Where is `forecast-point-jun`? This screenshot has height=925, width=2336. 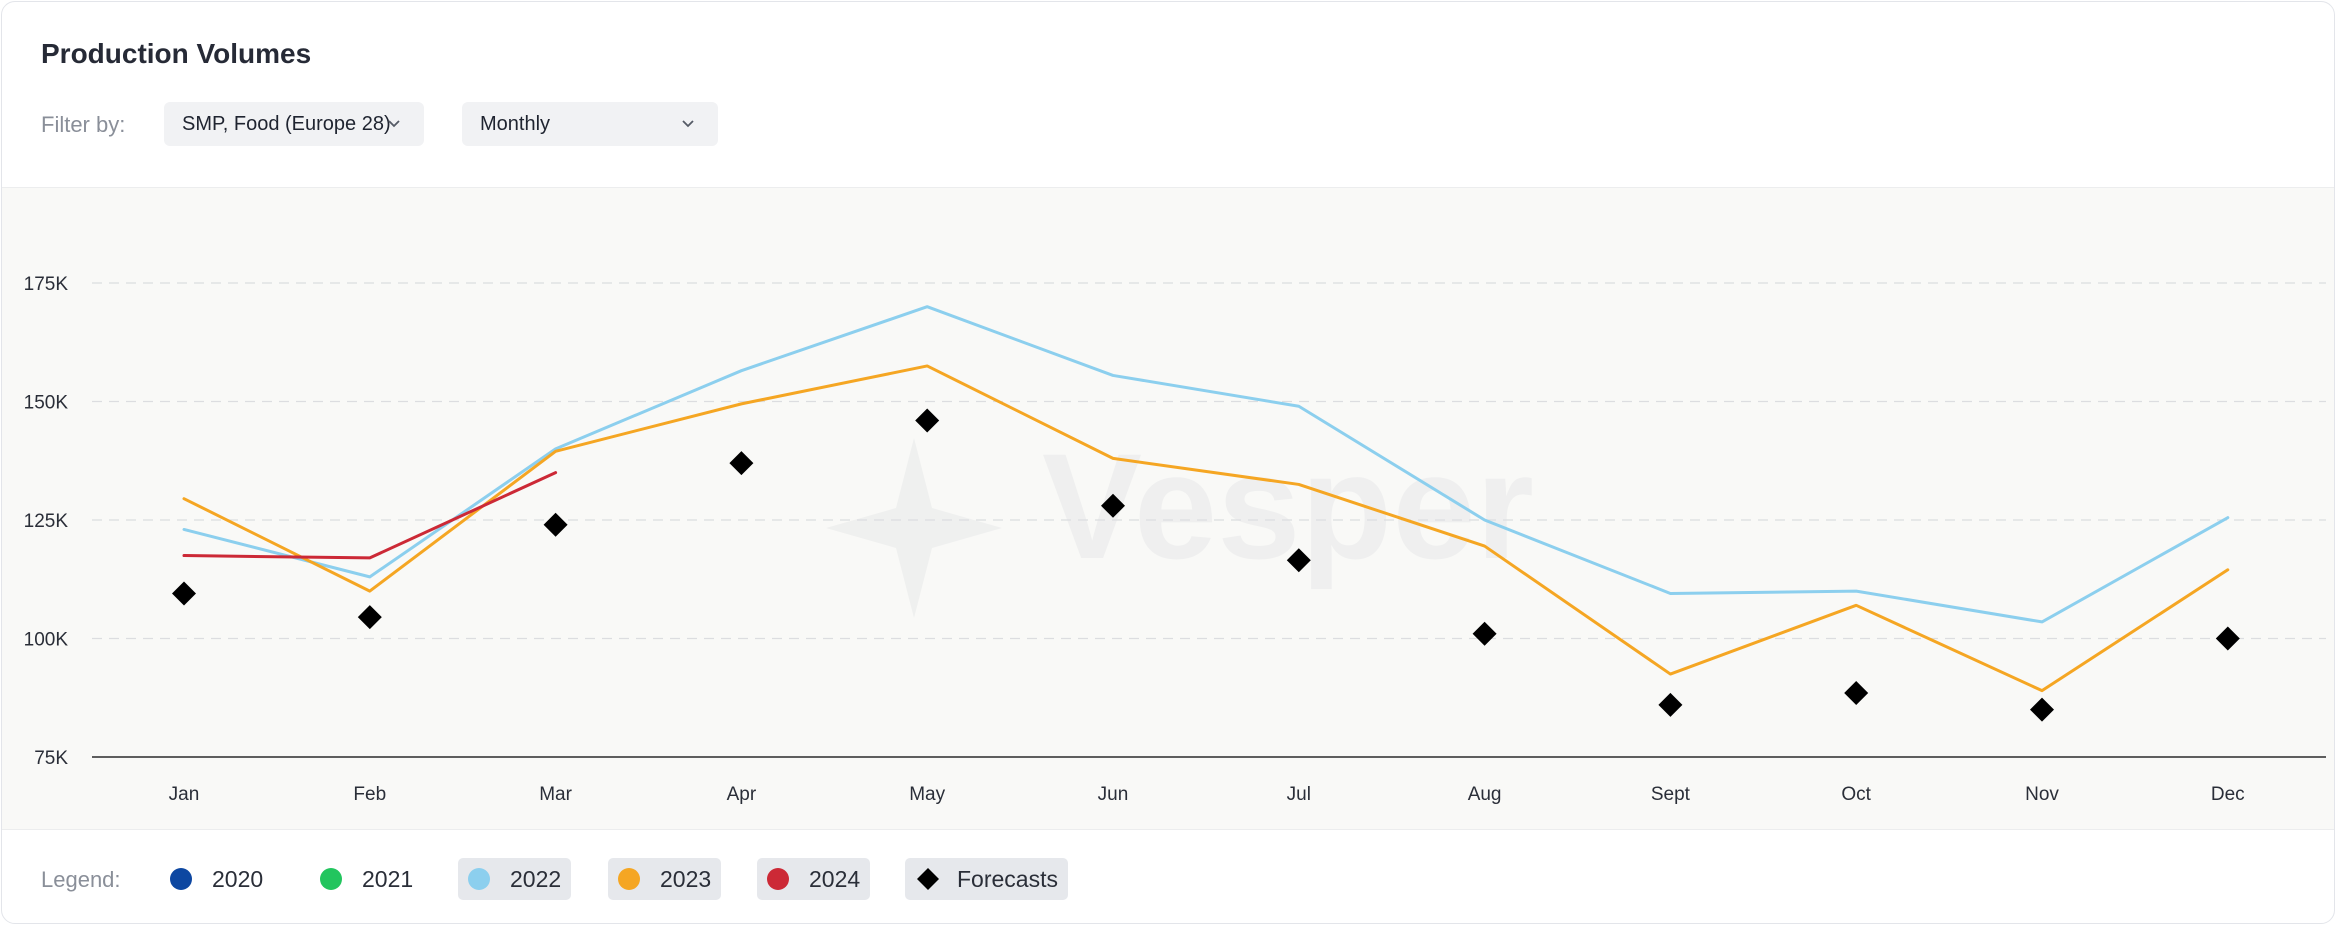 forecast-point-jun is located at coordinates (1113, 505).